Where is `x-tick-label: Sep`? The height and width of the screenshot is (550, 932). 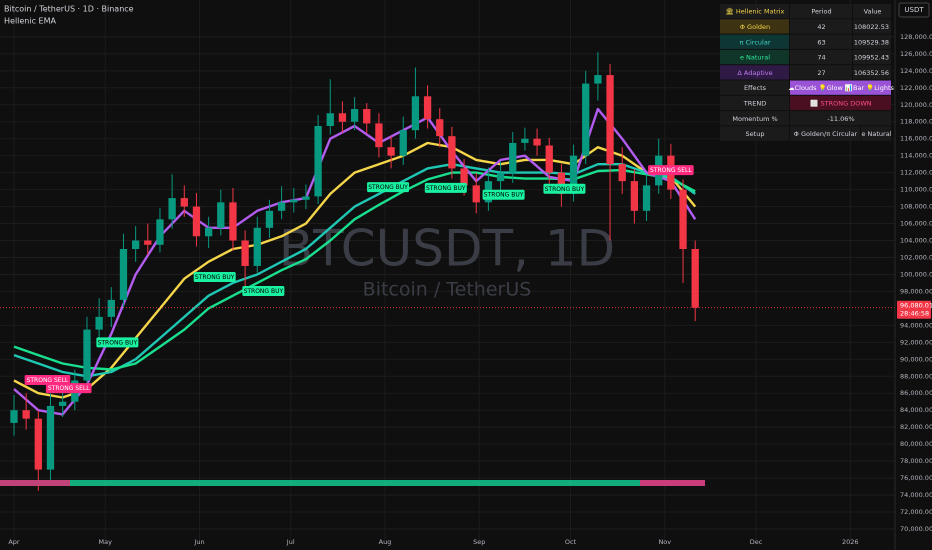
x-tick-label: Sep is located at coordinates (479, 542).